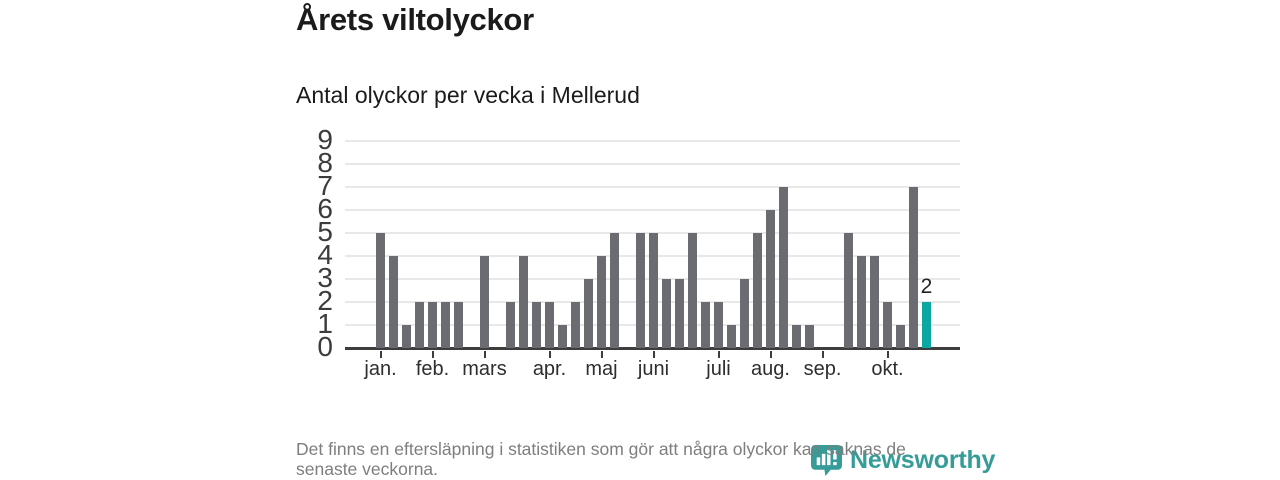  Describe the element at coordinates (325, 346) in the screenshot. I see `y-axis-tick-label: 0` at that location.